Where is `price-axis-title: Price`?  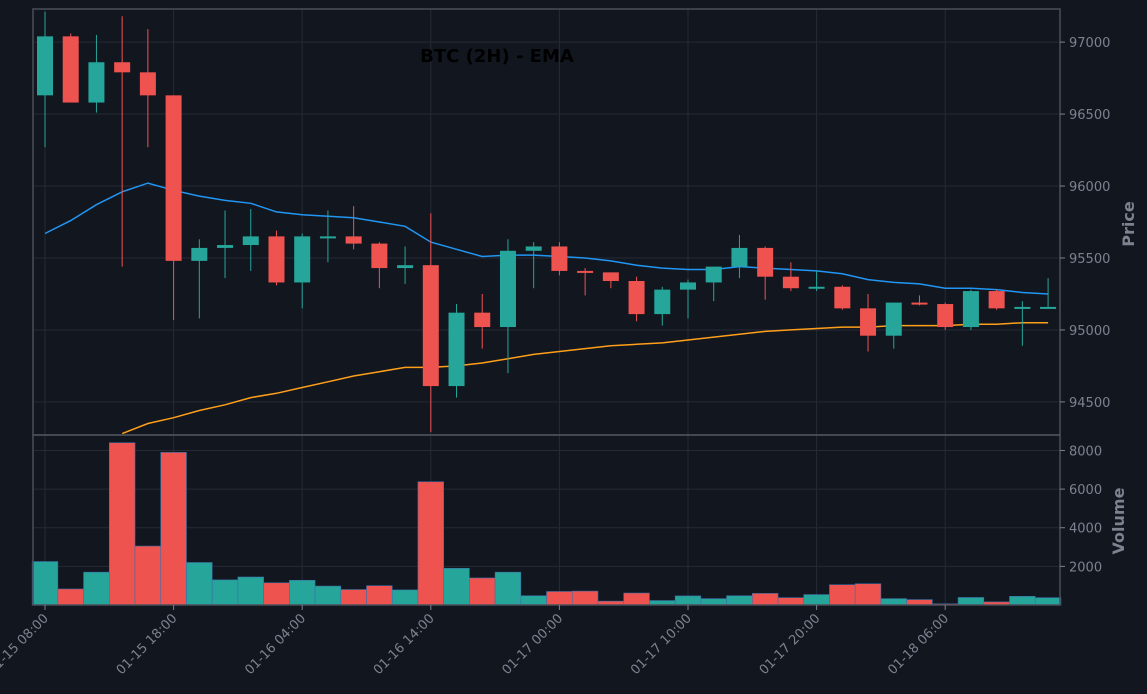 price-axis-title: Price is located at coordinates (1128, 224).